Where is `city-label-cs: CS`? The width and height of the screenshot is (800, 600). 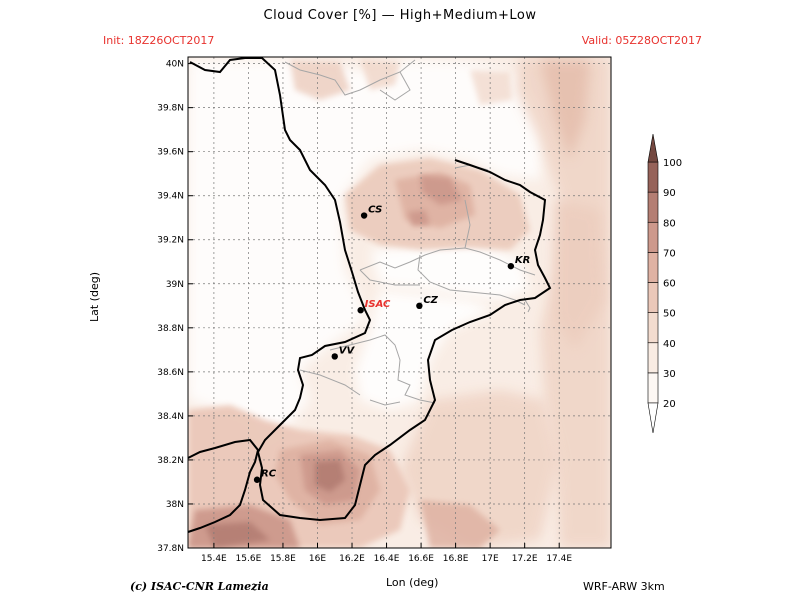 city-label-cs: CS is located at coordinates (375, 210).